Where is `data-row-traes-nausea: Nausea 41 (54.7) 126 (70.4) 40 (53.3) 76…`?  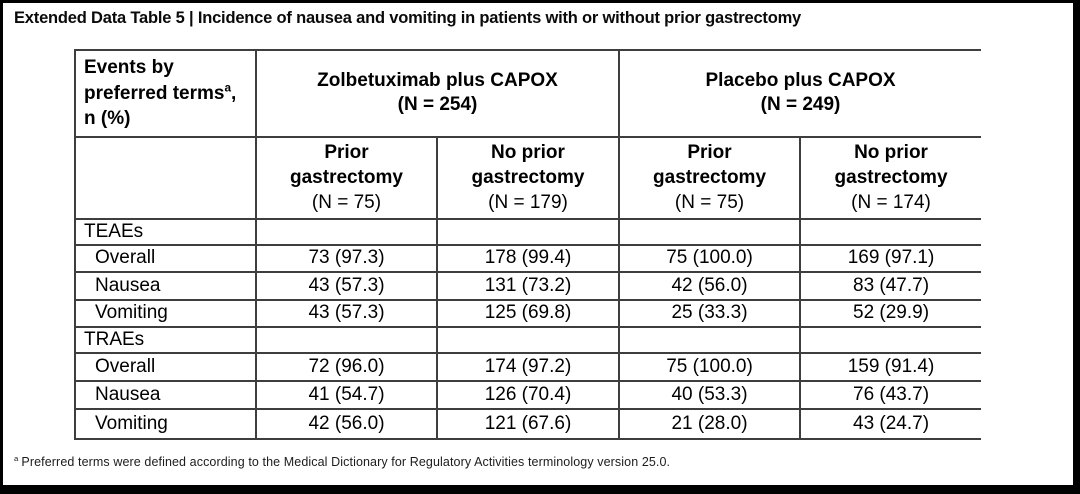
data-row-traes-nausea: Nausea 41 (54.7) 126 (70.4) 40 (53.3) 76… is located at coordinates (528, 394).